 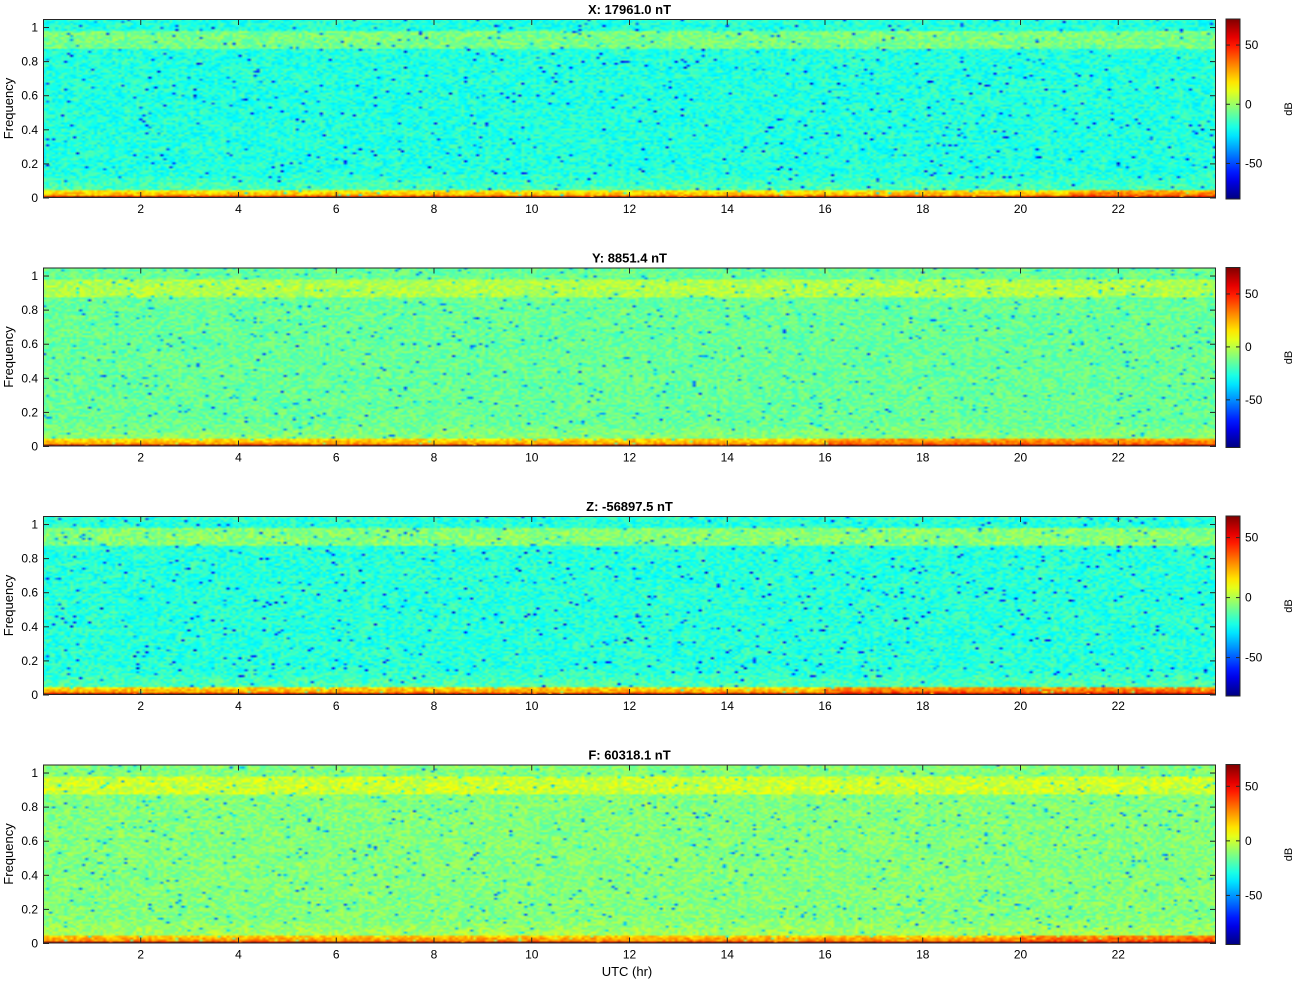 What do you see at coordinates (629, 258) in the screenshot?
I see `panel-title: Y: 8851.4 nT` at bounding box center [629, 258].